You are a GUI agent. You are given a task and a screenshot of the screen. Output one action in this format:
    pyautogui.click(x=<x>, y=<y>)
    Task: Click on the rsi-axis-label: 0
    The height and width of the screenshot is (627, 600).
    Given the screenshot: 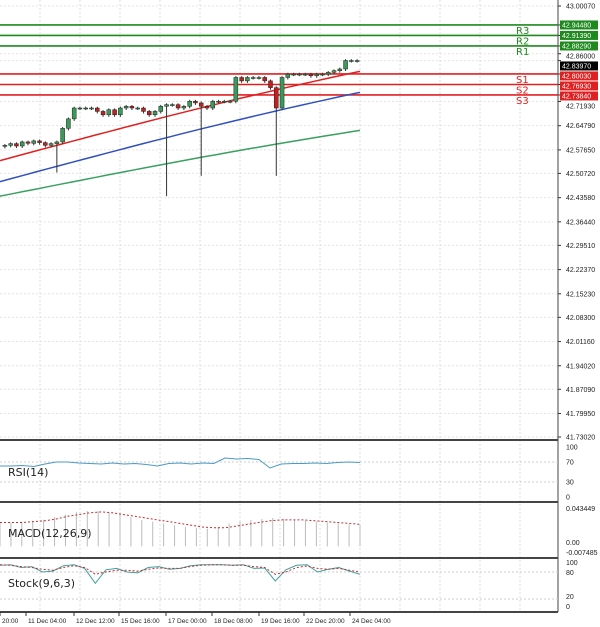 What is the action you would take?
    pyautogui.click(x=568, y=498)
    